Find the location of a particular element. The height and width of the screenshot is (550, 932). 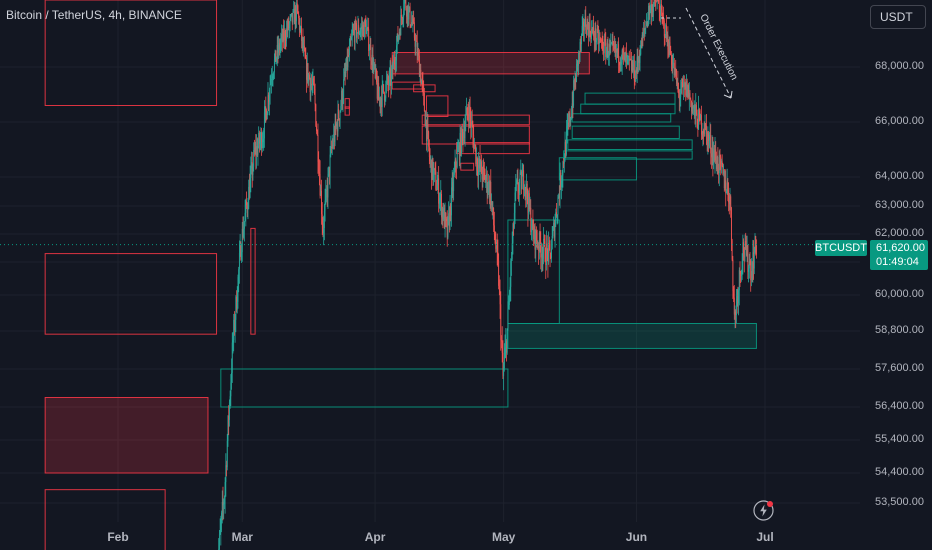

last-price-value: 61,620.00 is located at coordinates (900, 248).